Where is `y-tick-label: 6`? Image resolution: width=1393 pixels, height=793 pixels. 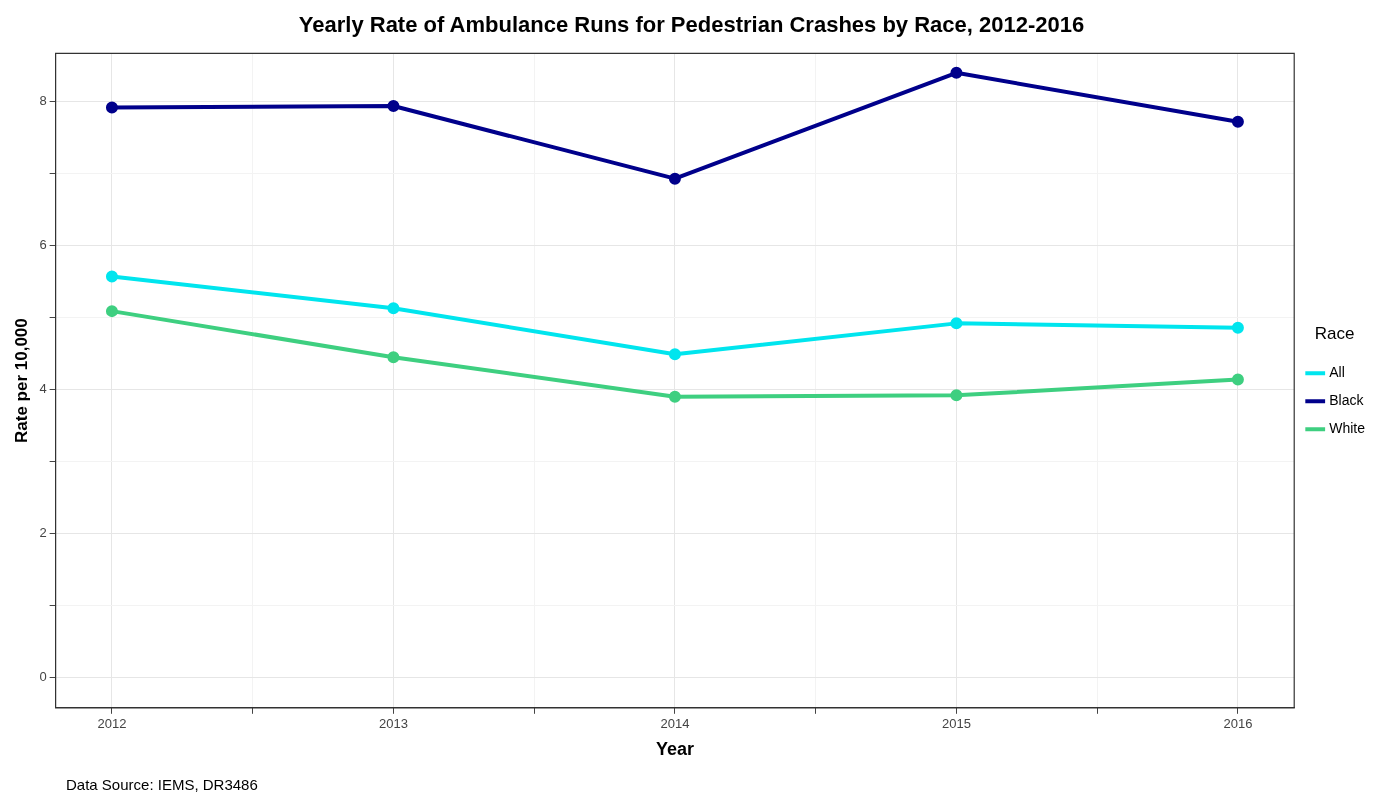
y-tick-label: 6 is located at coordinates (43, 245).